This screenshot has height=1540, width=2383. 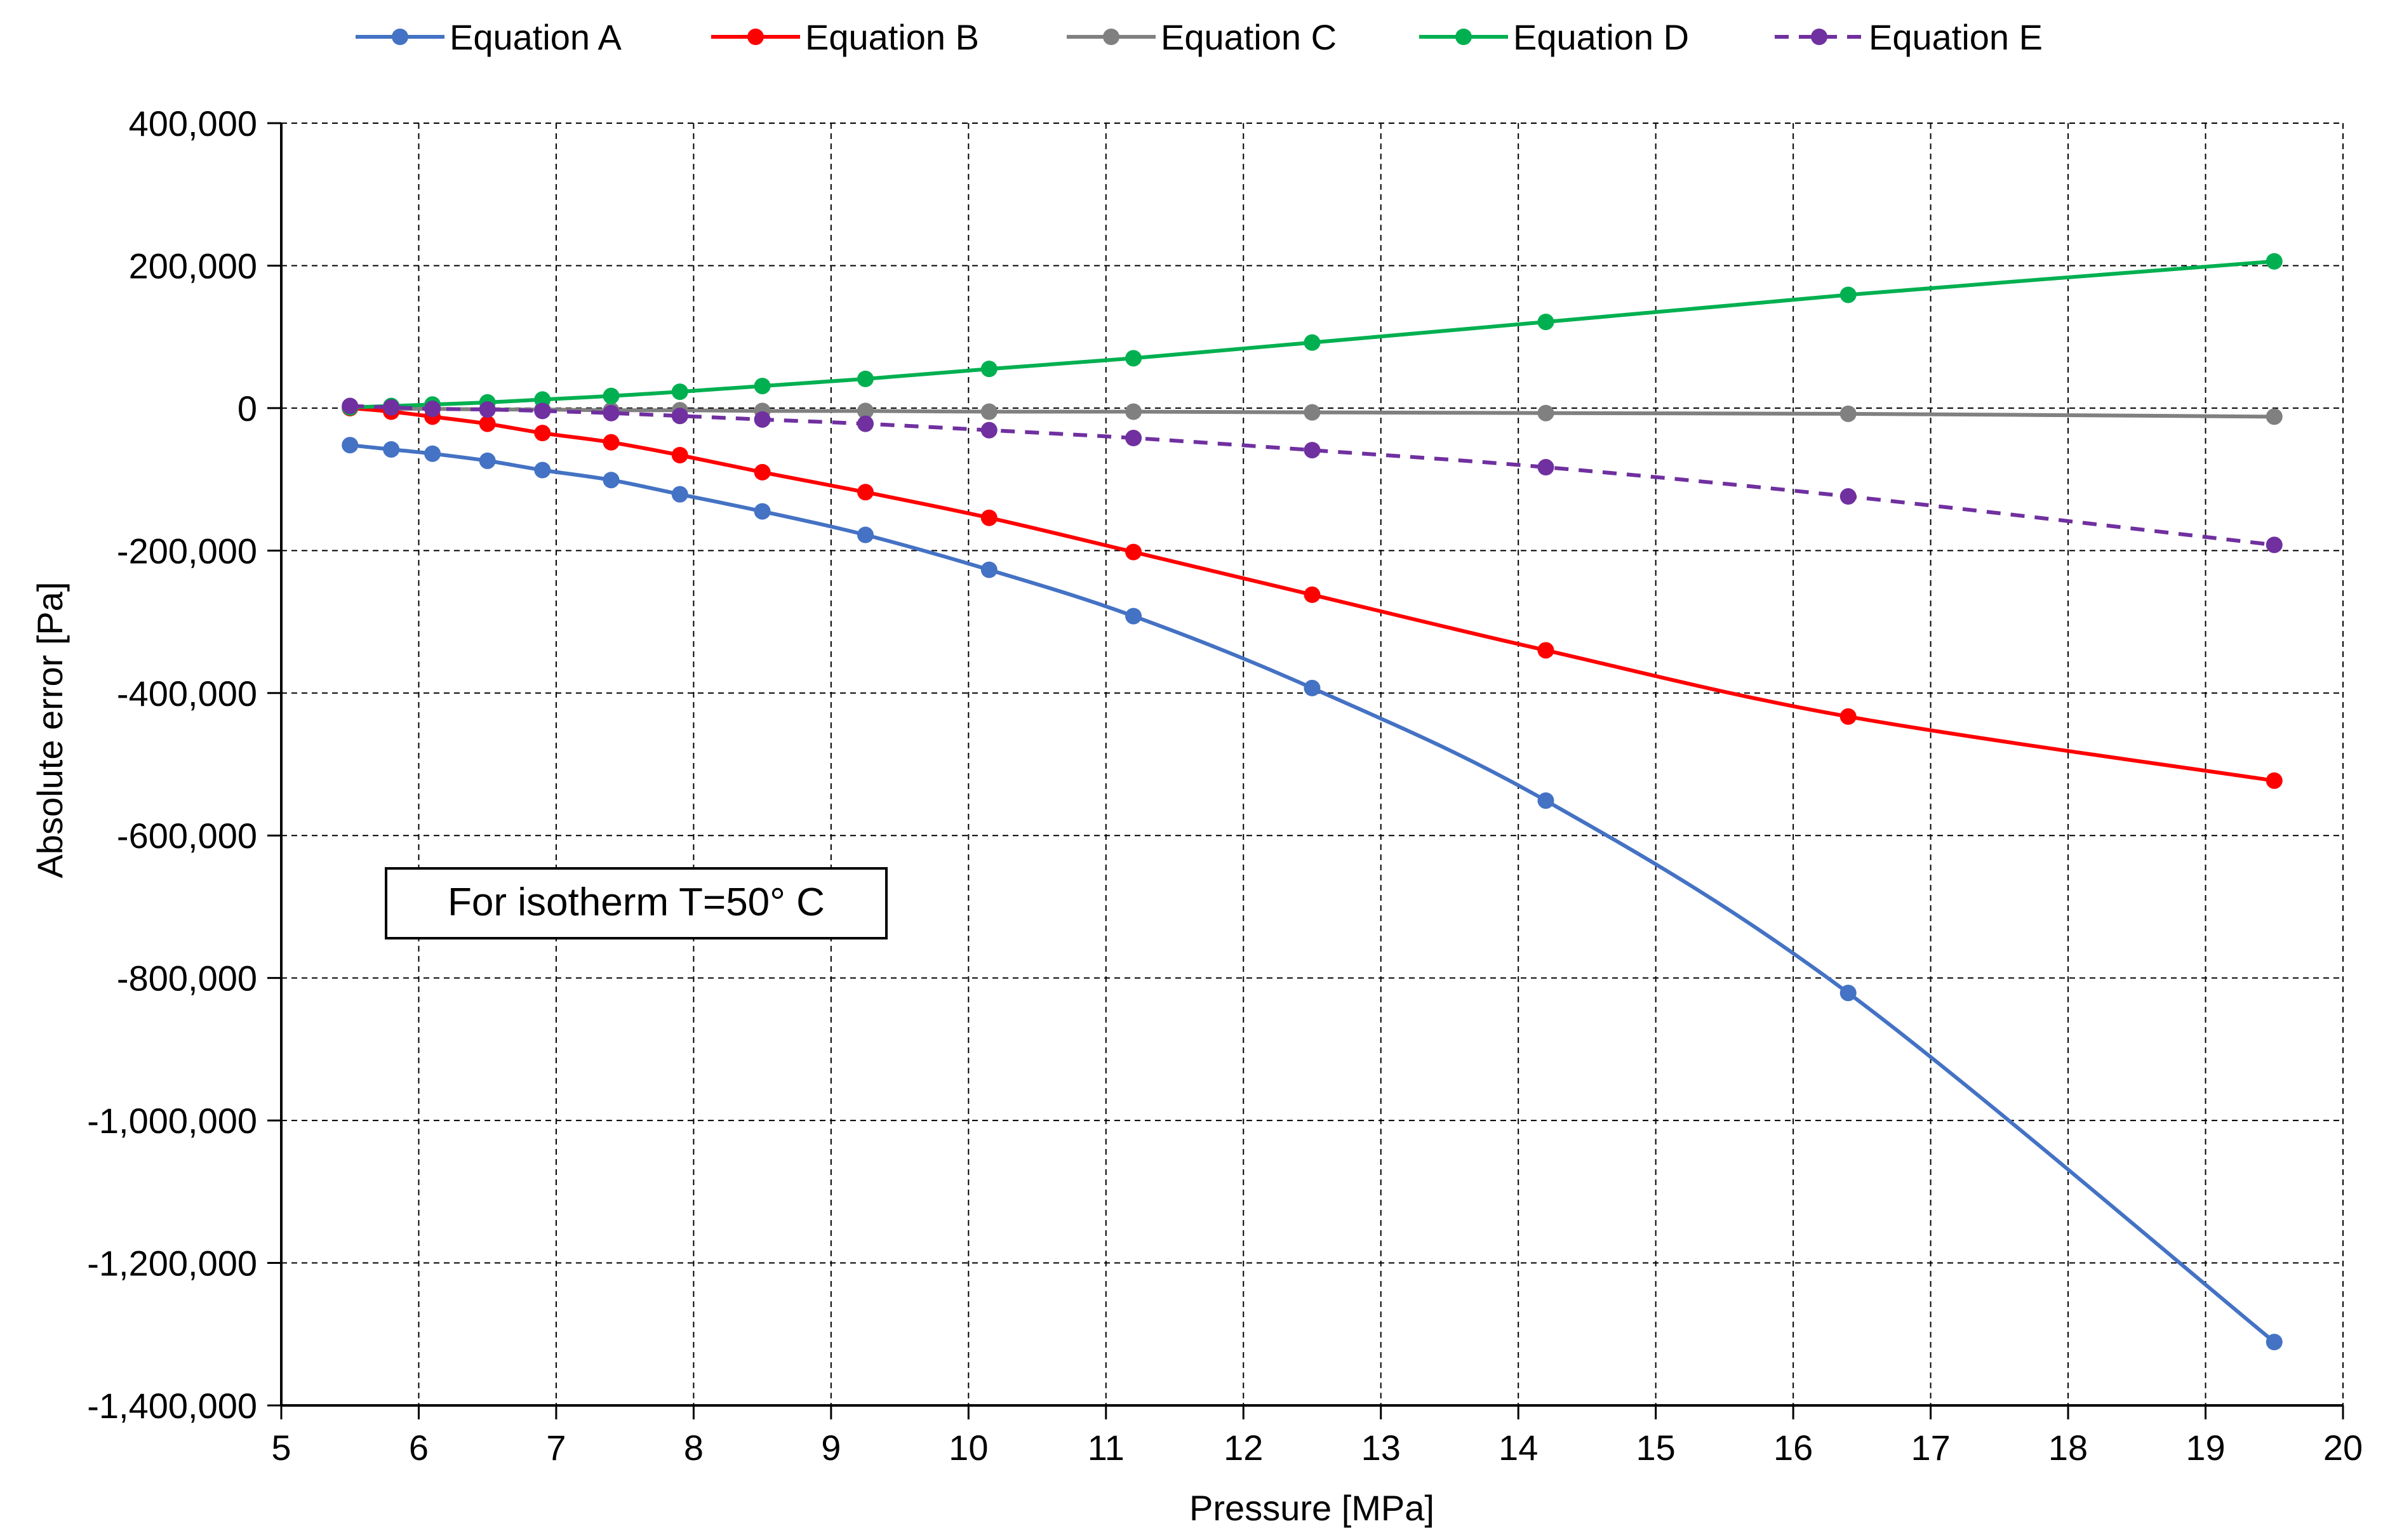 I want to click on legend-label: Equation B, so click(x=892, y=37).